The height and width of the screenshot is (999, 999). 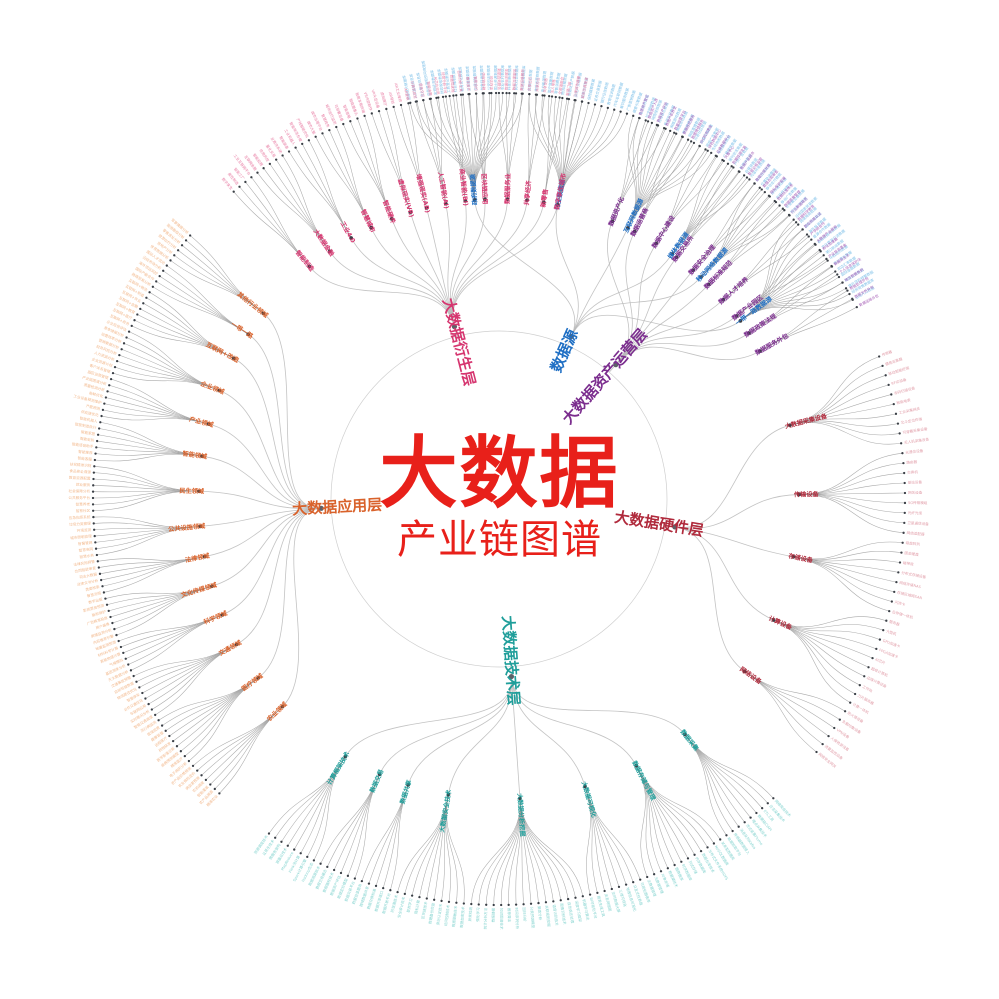 I want to click on leaf-label-technology-3-2: 自然语言处理, so click(x=571, y=913).